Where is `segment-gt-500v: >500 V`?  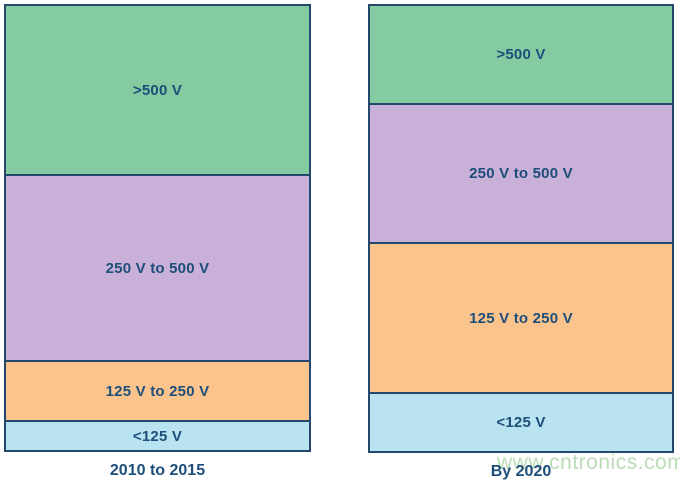
segment-gt-500v: >500 V is located at coordinates (521, 54).